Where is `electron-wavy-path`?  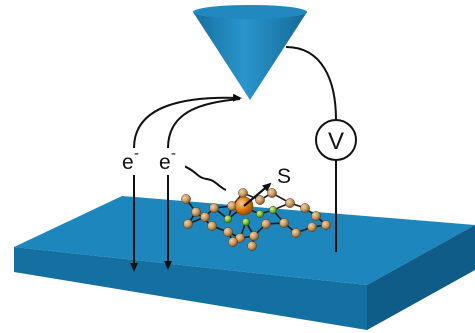 electron-wavy-path is located at coordinates (203, 177).